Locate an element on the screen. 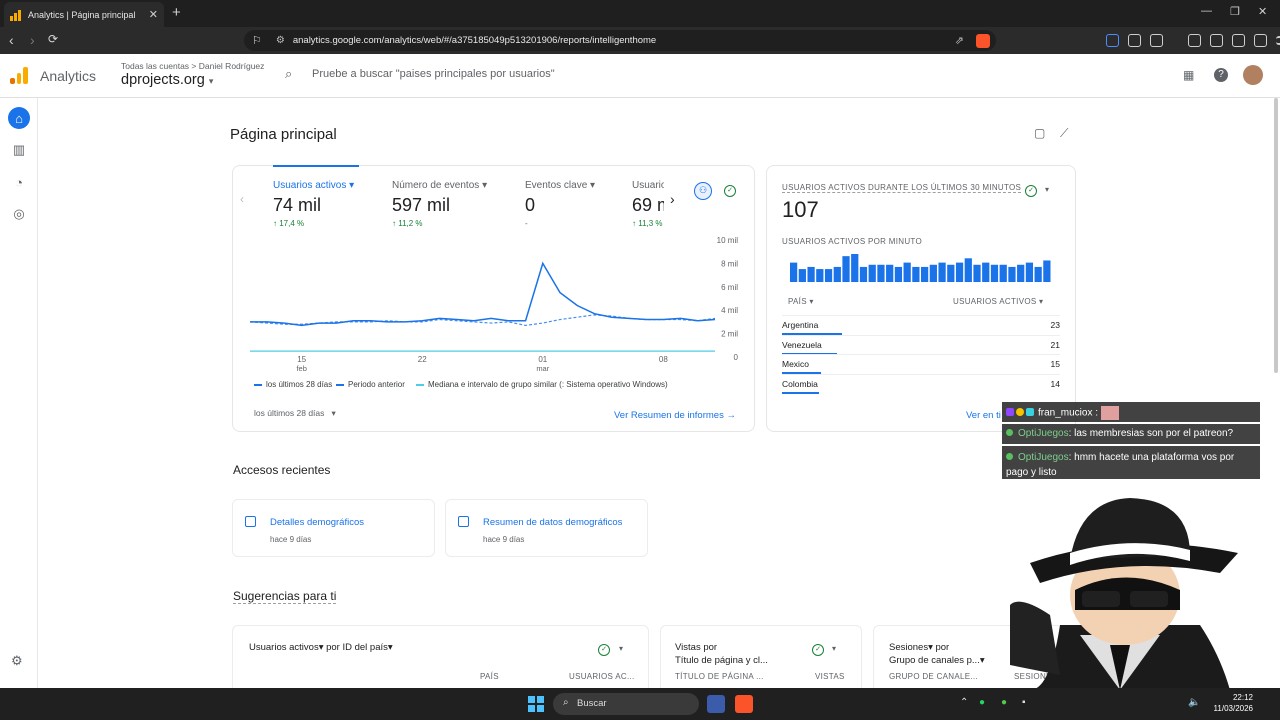 The image size is (1280, 720). wallet-icon is located at coordinates (1216, 40).